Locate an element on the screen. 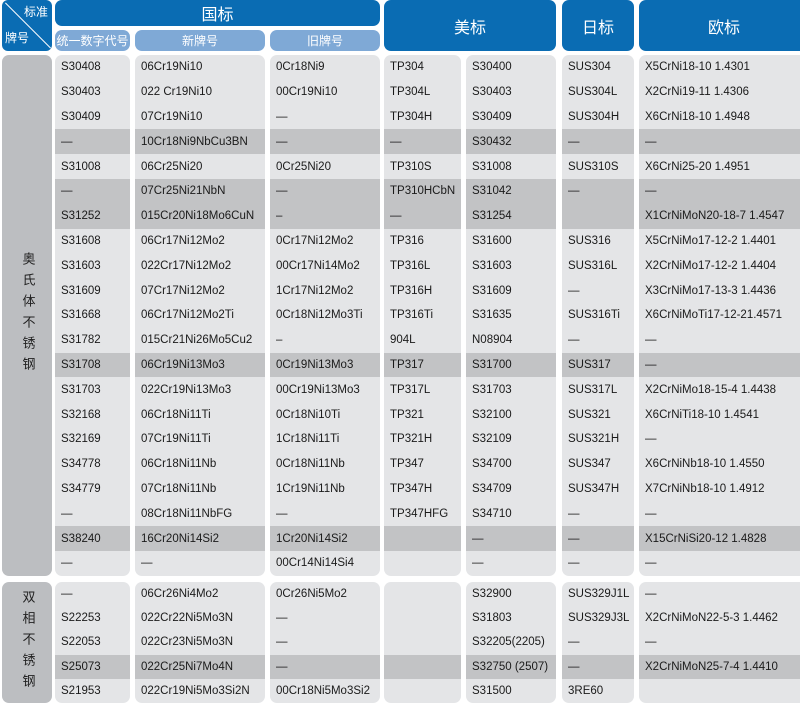 The width and height of the screenshot is (800, 705). subheader-new-grade: 新牌号 is located at coordinates (200, 40).